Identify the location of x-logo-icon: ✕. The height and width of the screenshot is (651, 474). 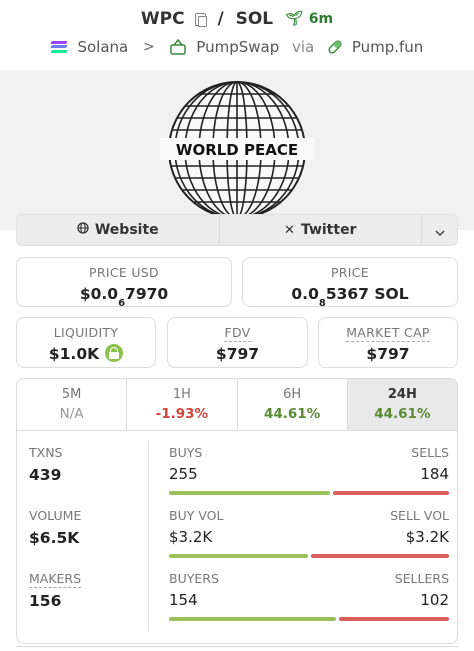
(289, 230).